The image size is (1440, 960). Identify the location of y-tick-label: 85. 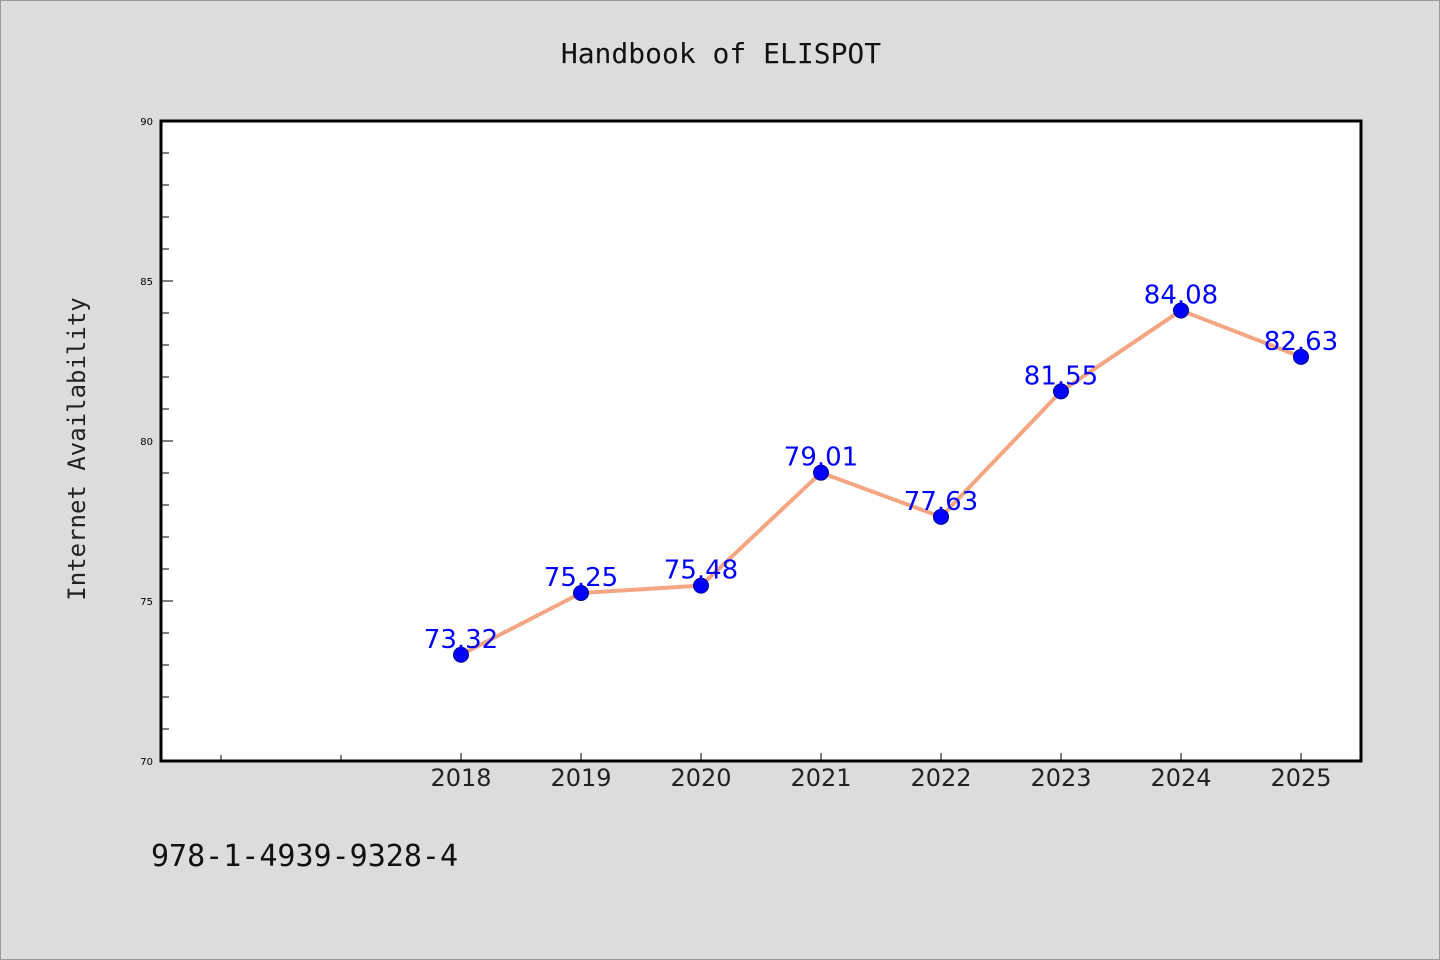
(146, 282).